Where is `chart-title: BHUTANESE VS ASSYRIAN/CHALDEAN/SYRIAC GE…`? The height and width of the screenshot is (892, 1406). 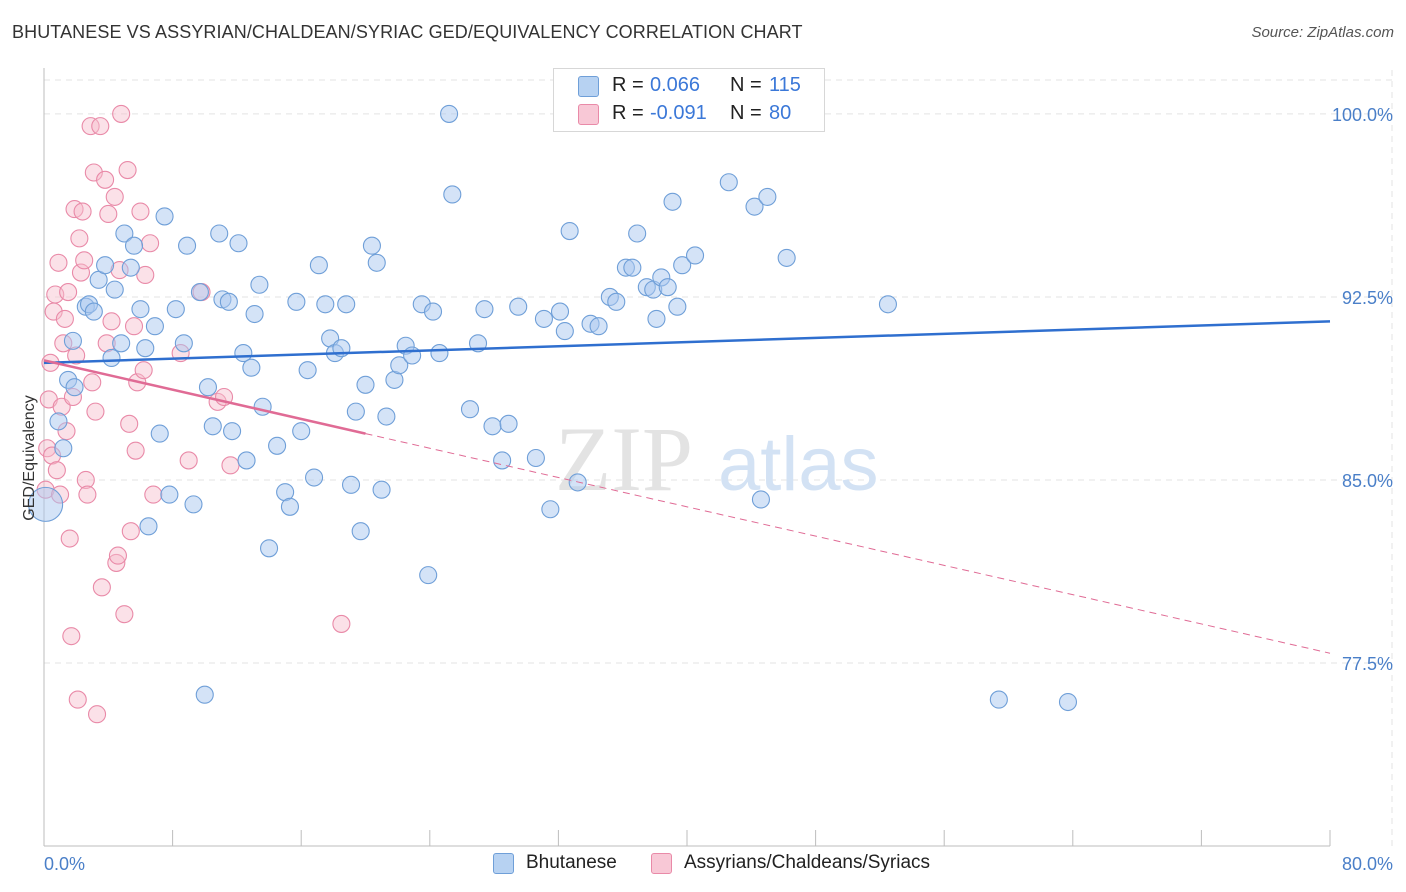
chart-title: BHUTANESE VS ASSYRIAN/CHALDEAN/SYRIAC GE… is located at coordinates (407, 32).